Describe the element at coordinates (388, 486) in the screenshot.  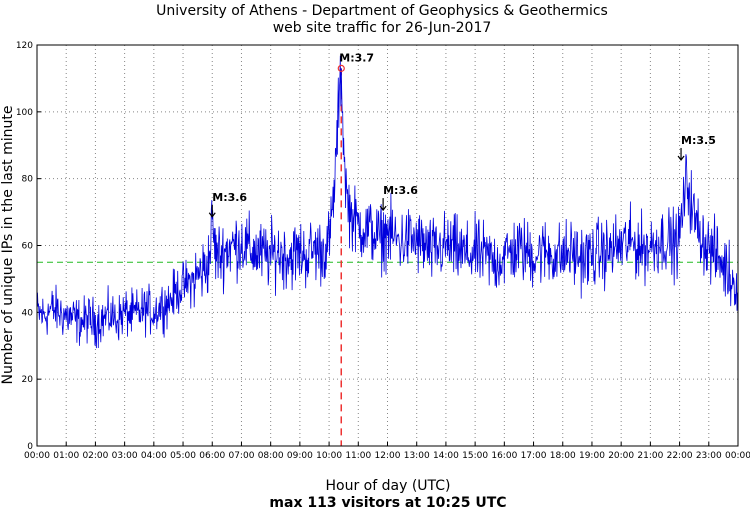
I see `x-axis-label: Hour of day (UTC)` at that location.